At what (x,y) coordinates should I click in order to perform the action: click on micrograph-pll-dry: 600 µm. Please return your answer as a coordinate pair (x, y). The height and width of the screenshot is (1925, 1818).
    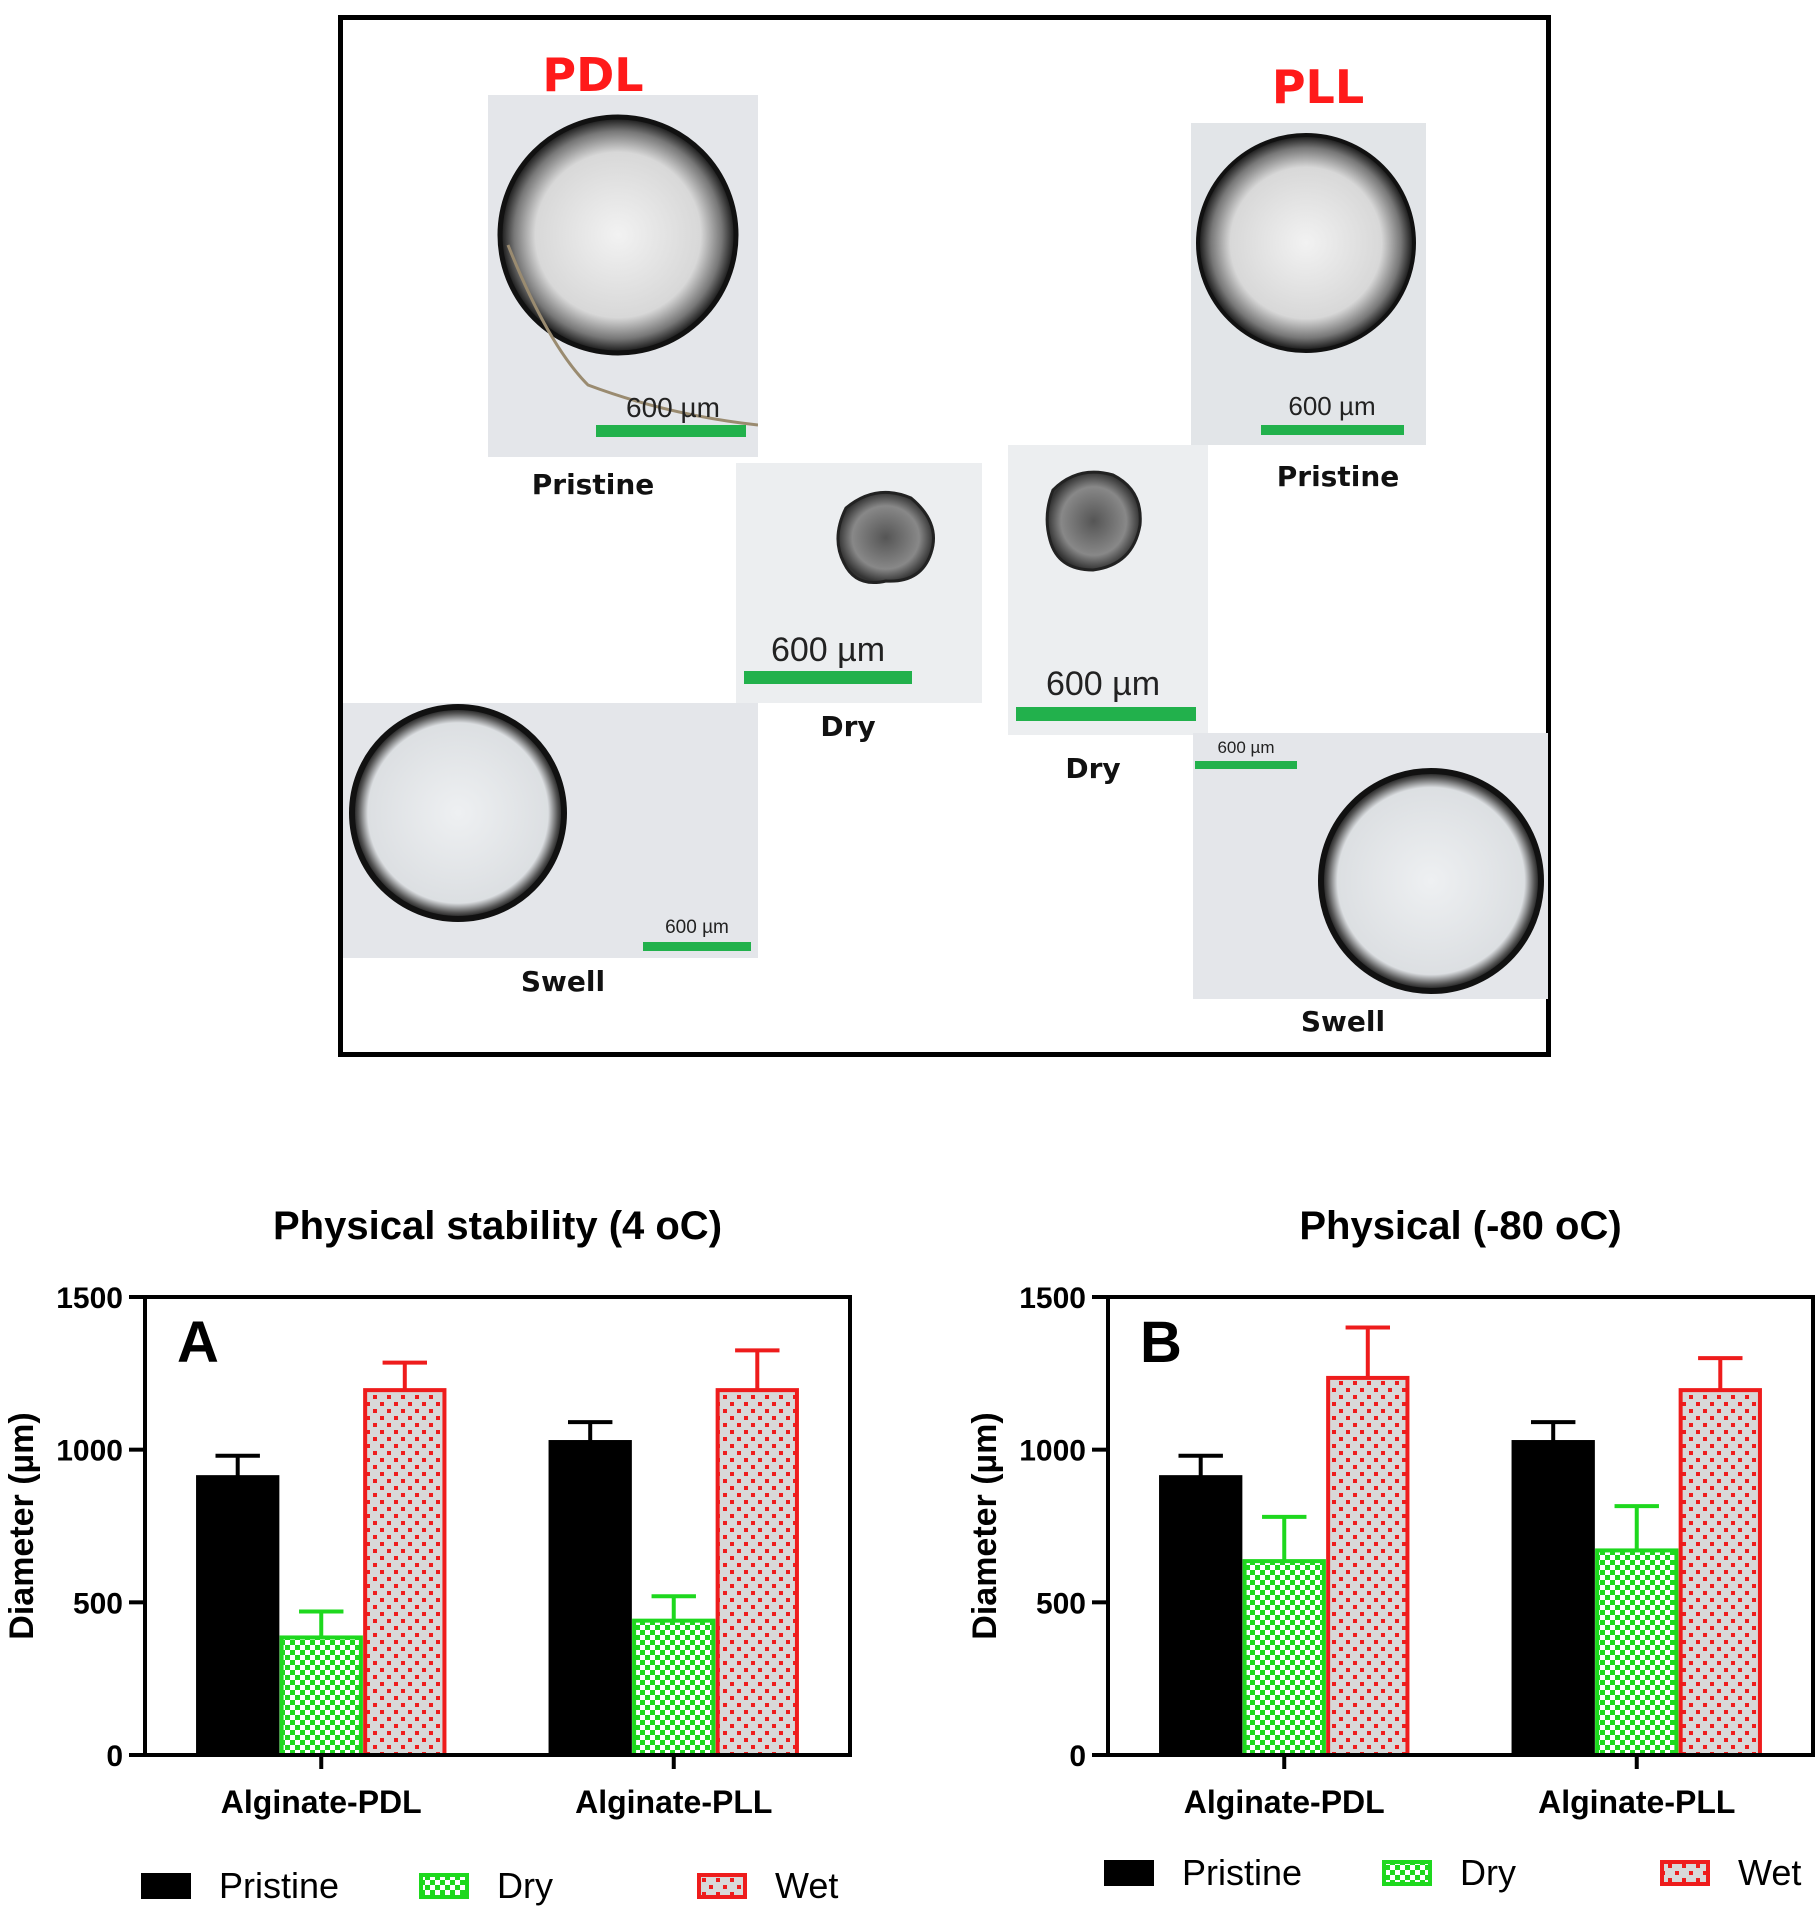
    Looking at the image, I should click on (1108, 590).